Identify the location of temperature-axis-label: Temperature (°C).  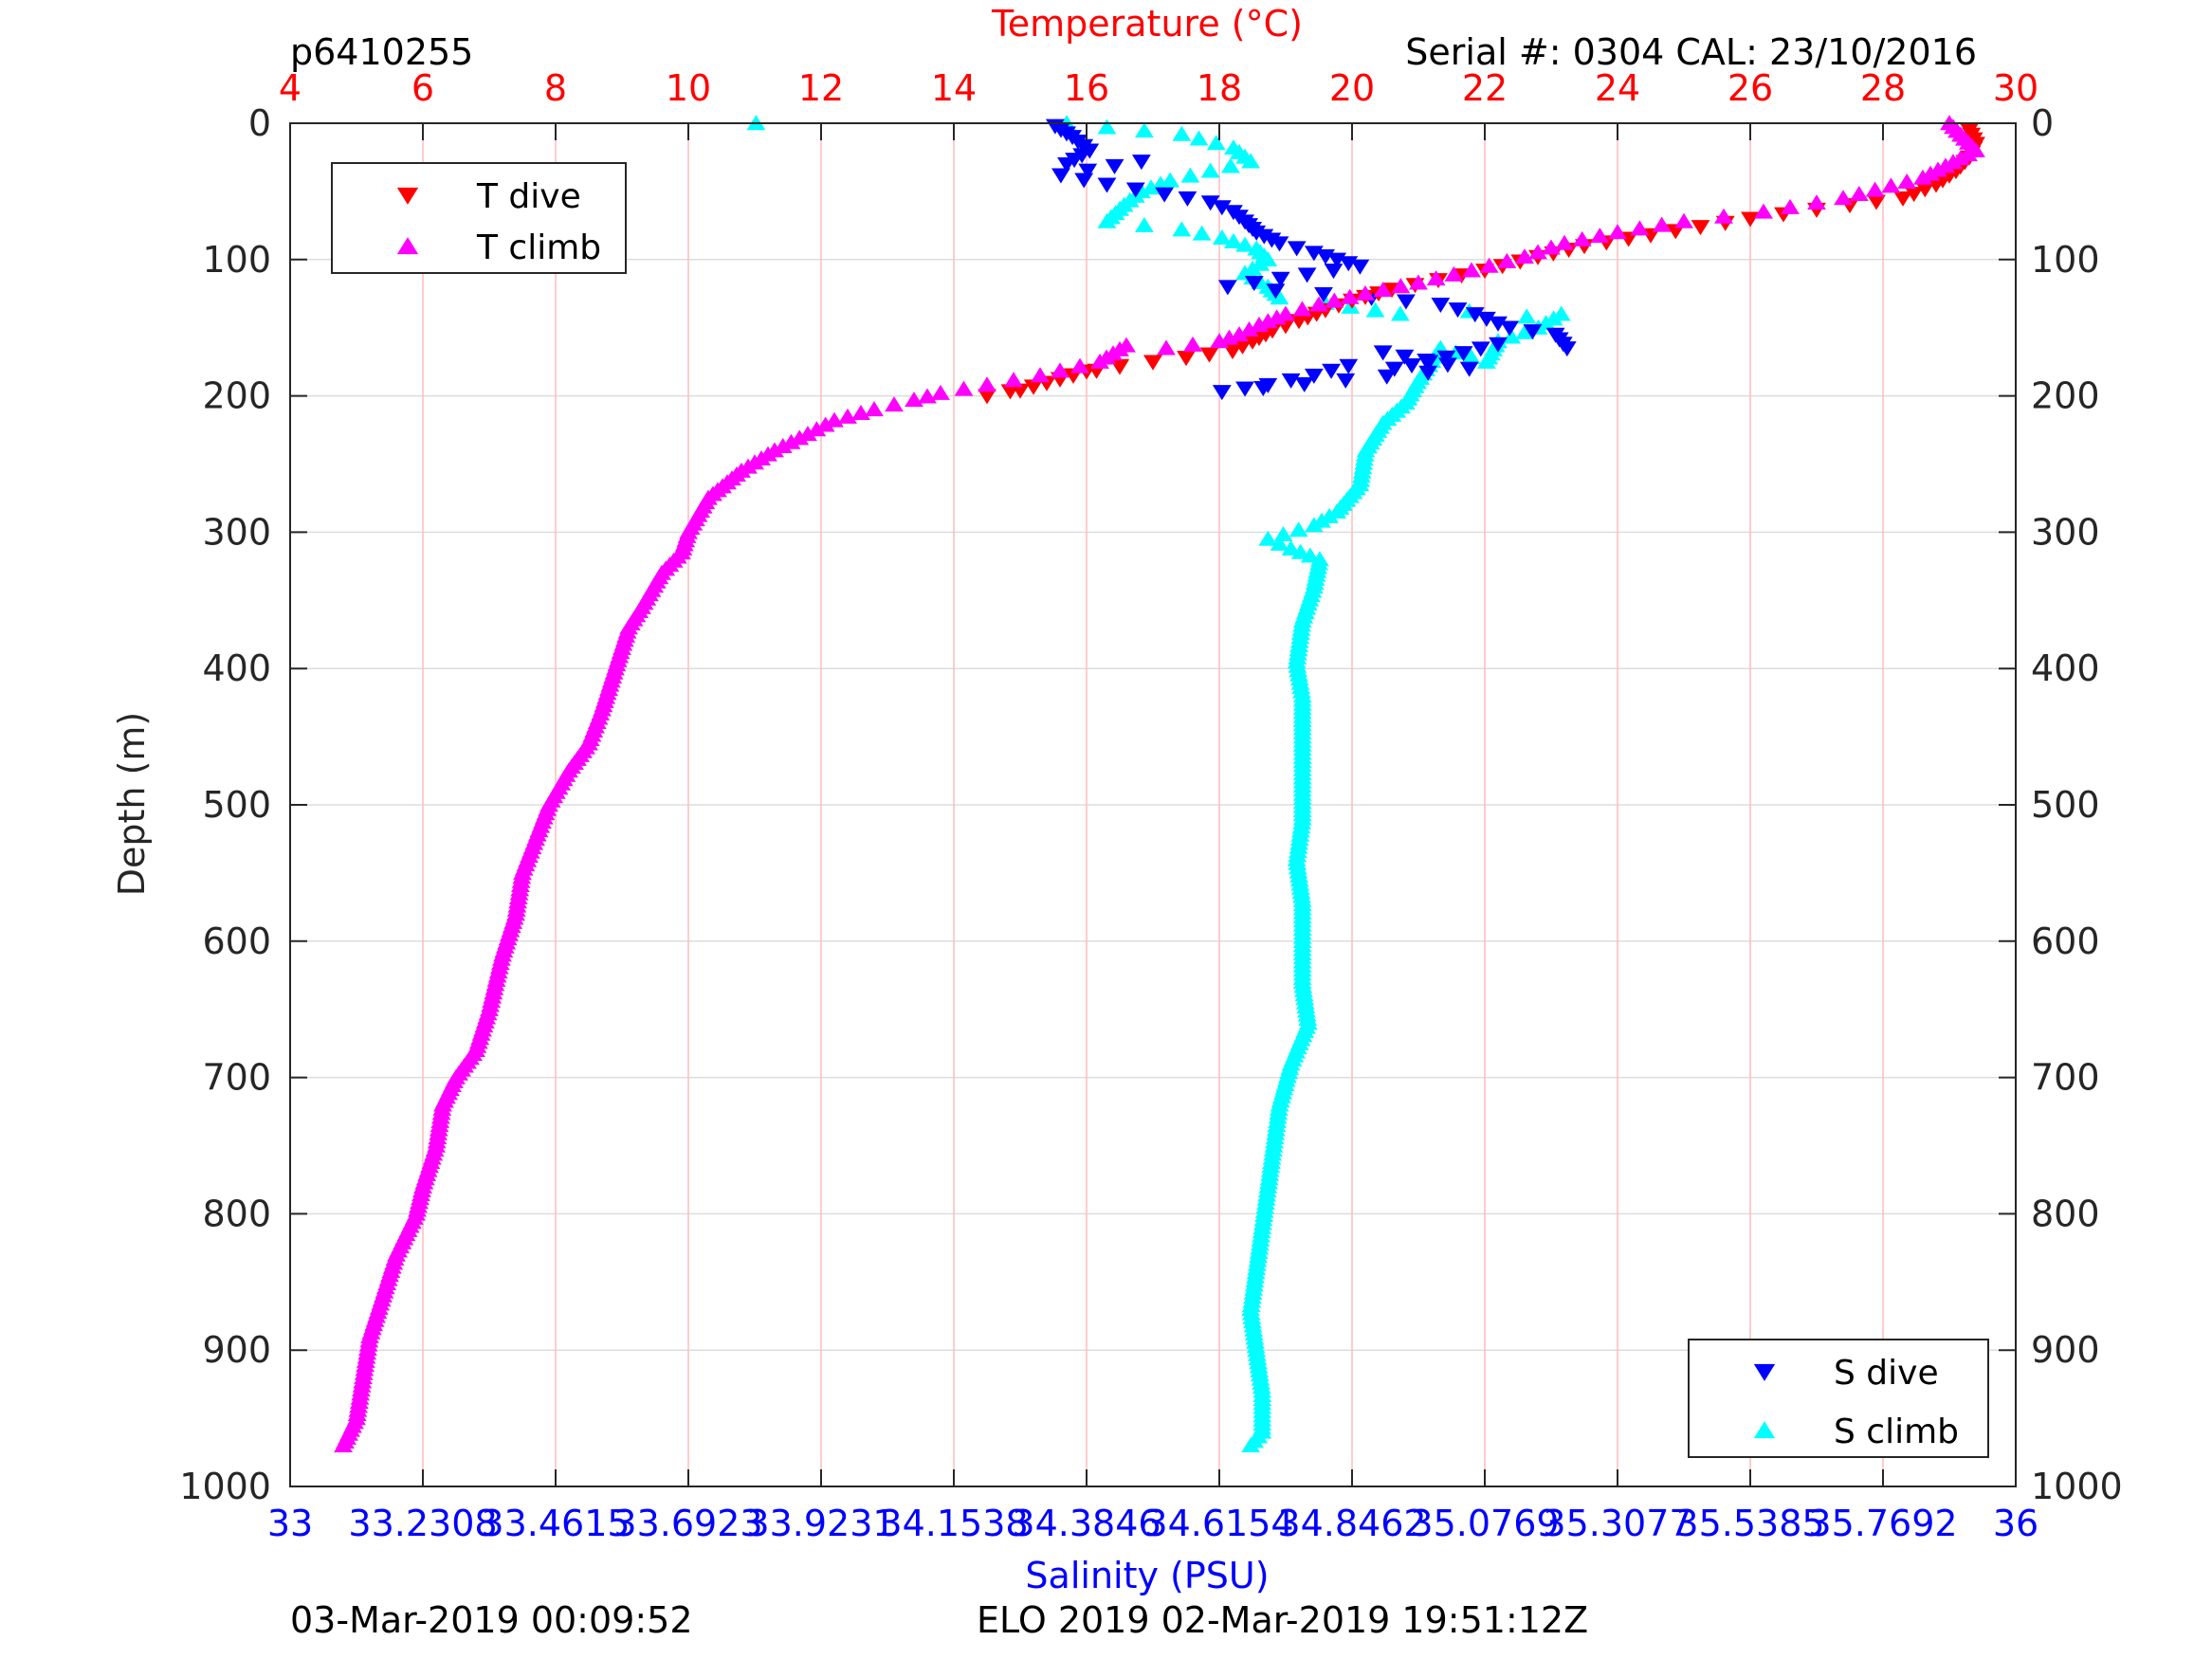
(1147, 24).